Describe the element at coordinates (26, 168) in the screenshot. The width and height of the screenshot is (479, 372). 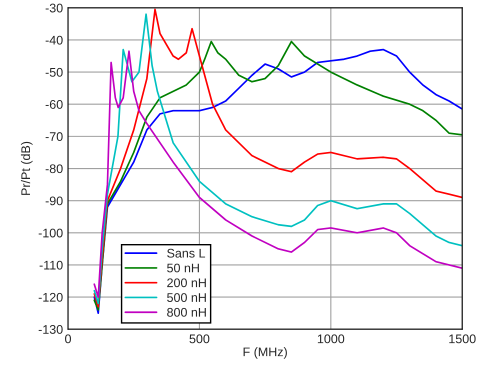
I see `y-axis-title: Pr/Pt (dB)` at that location.